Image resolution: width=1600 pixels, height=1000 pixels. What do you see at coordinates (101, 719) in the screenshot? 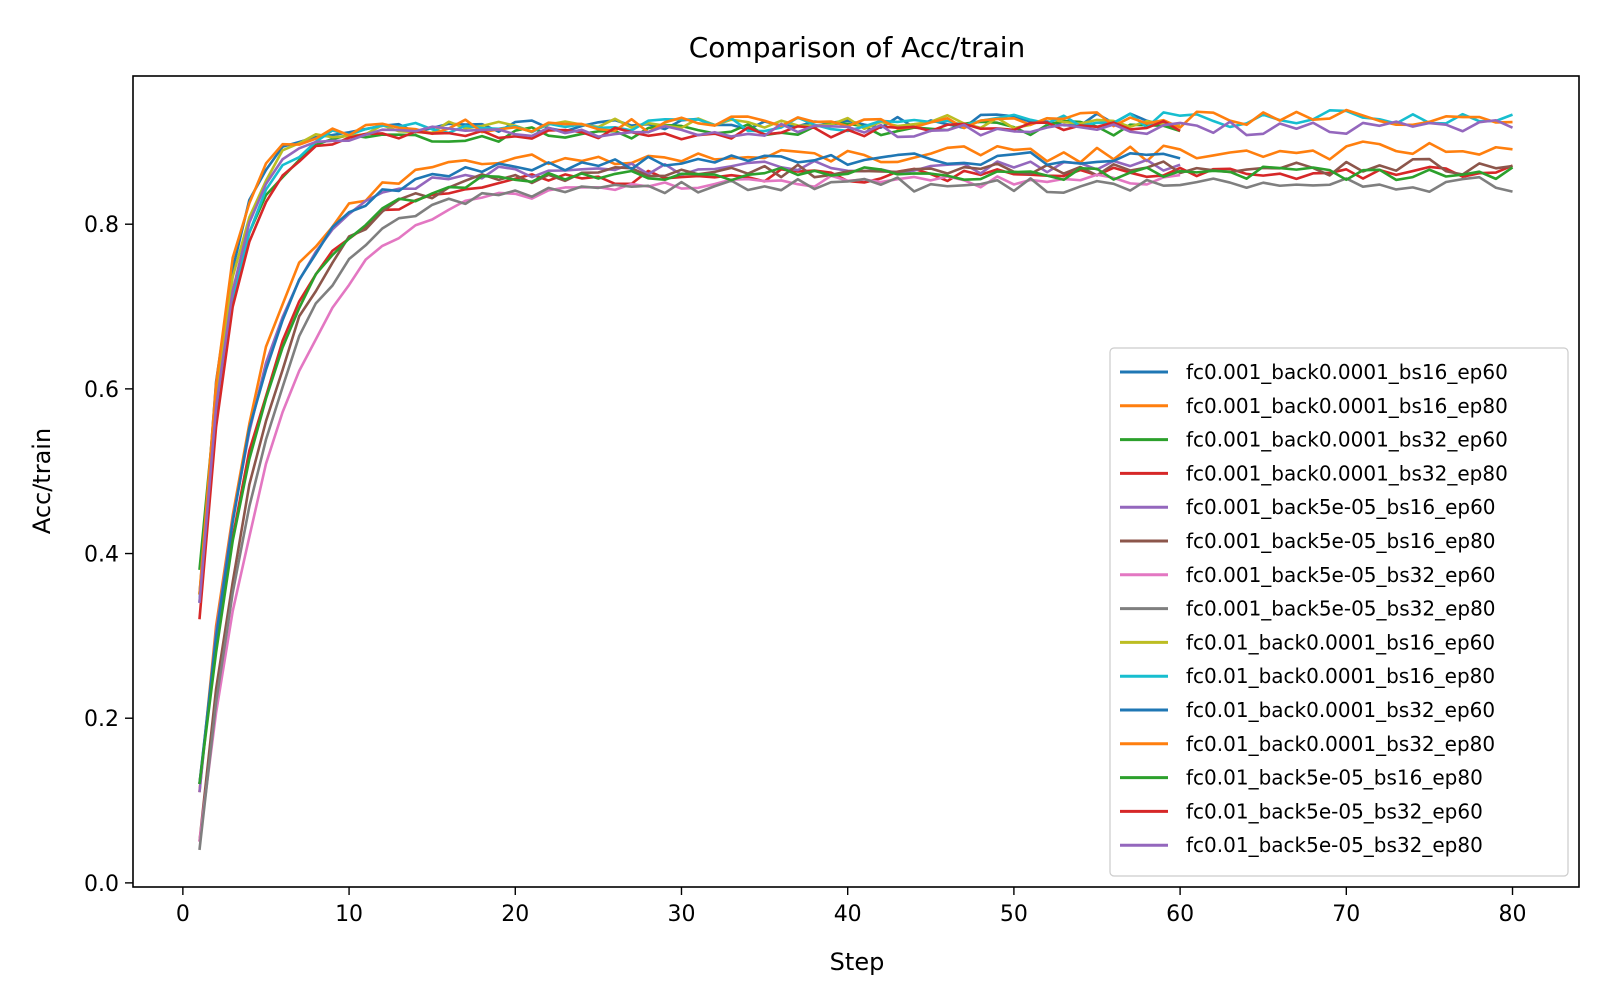
I see `y-tick-label: 0.2` at bounding box center [101, 719].